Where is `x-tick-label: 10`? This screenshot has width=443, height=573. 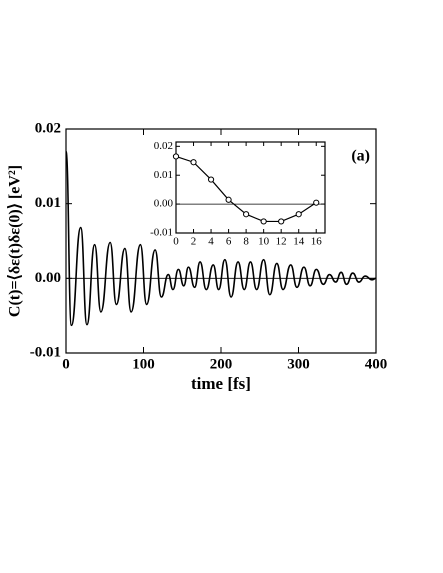 x-tick-label: 10 is located at coordinates (264, 242).